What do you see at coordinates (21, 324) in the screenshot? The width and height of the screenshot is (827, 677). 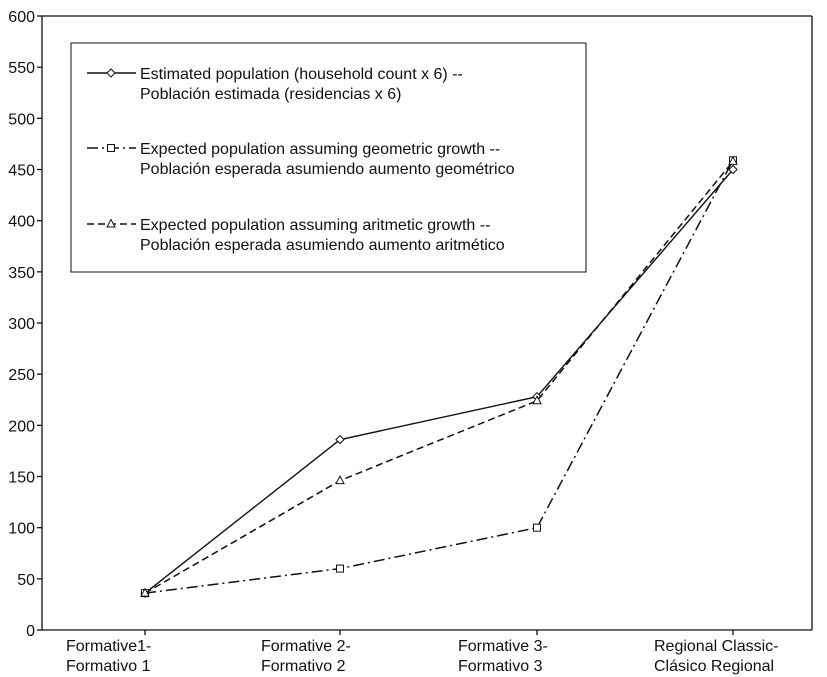 I see `y-tick-label: 300` at bounding box center [21, 324].